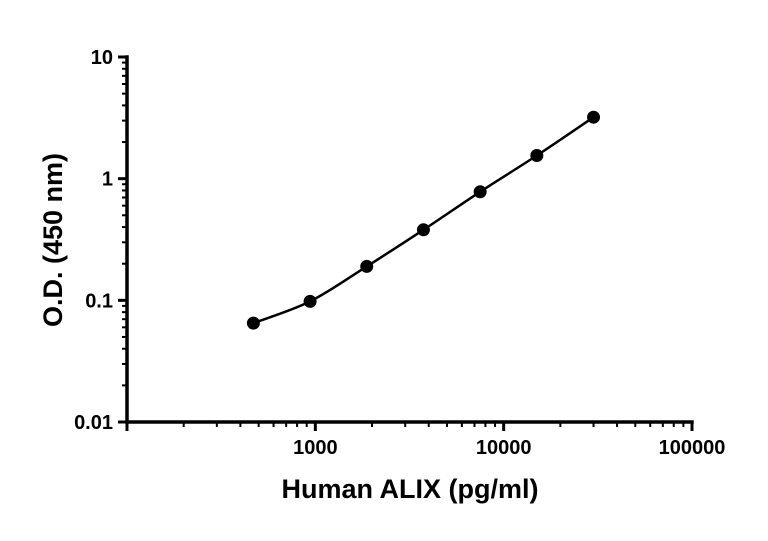 This screenshot has width=768, height=541. I want to click on y-axis-title: O.D. (450 nm), so click(53, 240).